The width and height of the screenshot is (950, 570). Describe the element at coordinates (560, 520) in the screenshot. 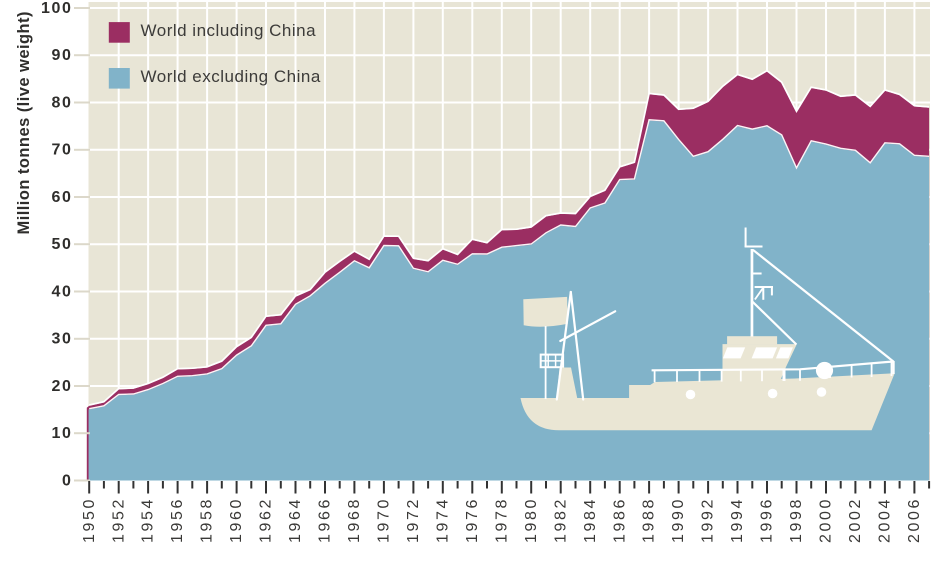

I see `svg-text: 1982` at that location.